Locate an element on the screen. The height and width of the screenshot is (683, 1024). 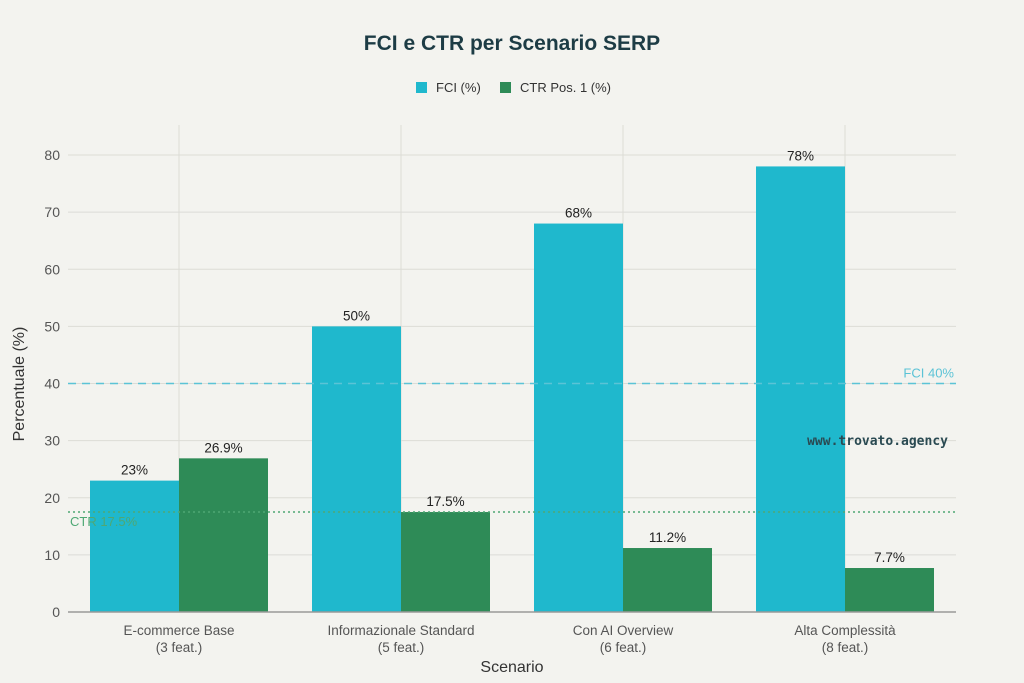
legend-label: FCI (%) is located at coordinates (458, 87).